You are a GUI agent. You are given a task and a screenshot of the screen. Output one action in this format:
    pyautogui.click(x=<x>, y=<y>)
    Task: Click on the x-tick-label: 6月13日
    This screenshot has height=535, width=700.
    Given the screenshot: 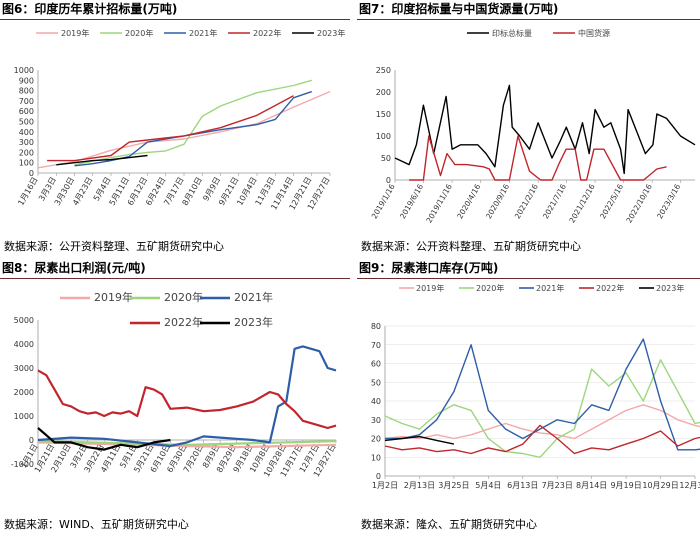 What is the action you would take?
    pyautogui.click(x=522, y=485)
    